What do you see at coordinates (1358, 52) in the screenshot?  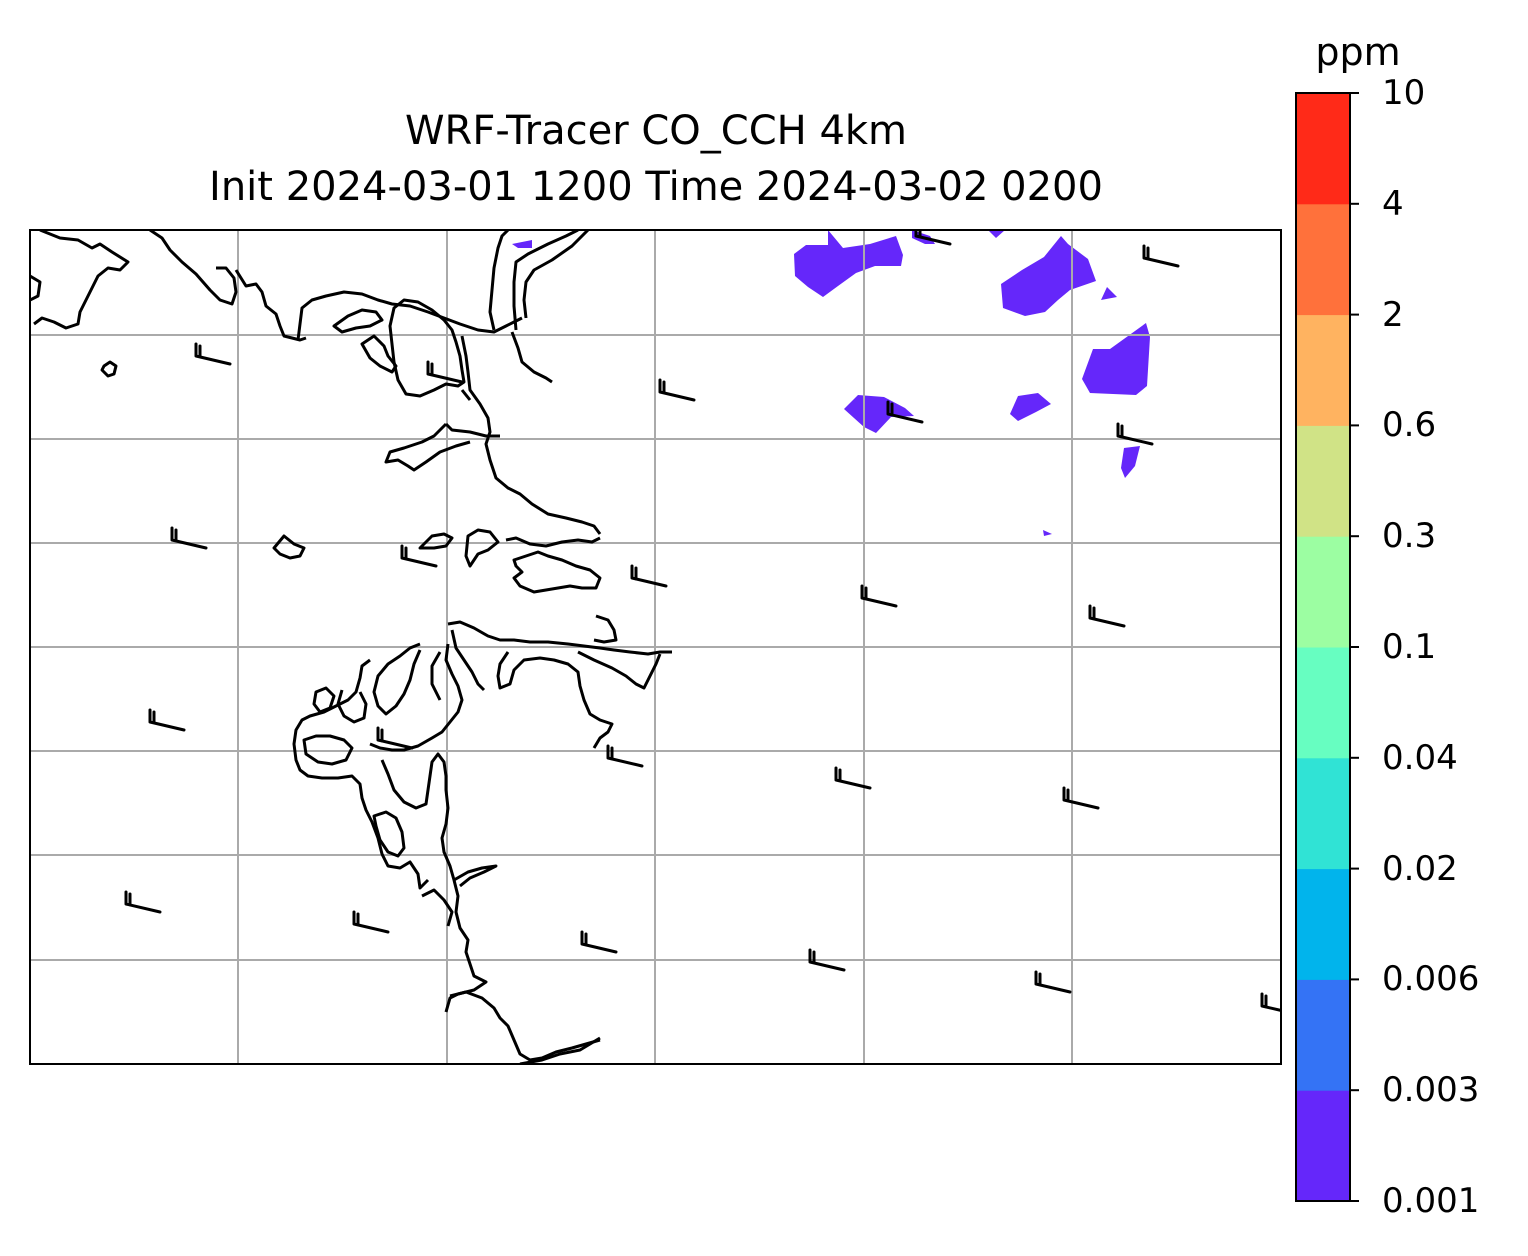 I see `colorbar-unit-label: ppm` at bounding box center [1358, 52].